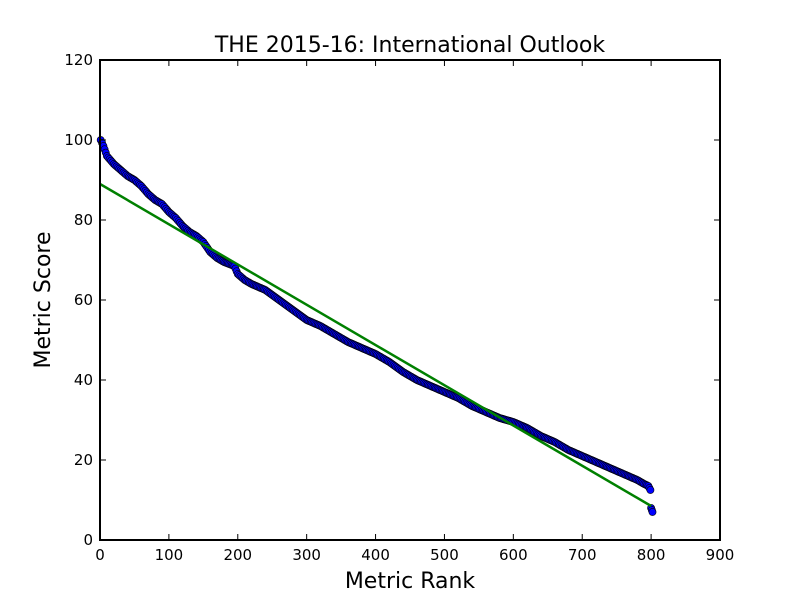 Image resolution: width=800 pixels, height=600 pixels. What do you see at coordinates (83, 460) in the screenshot?
I see `y-tick-label: 20` at bounding box center [83, 460].